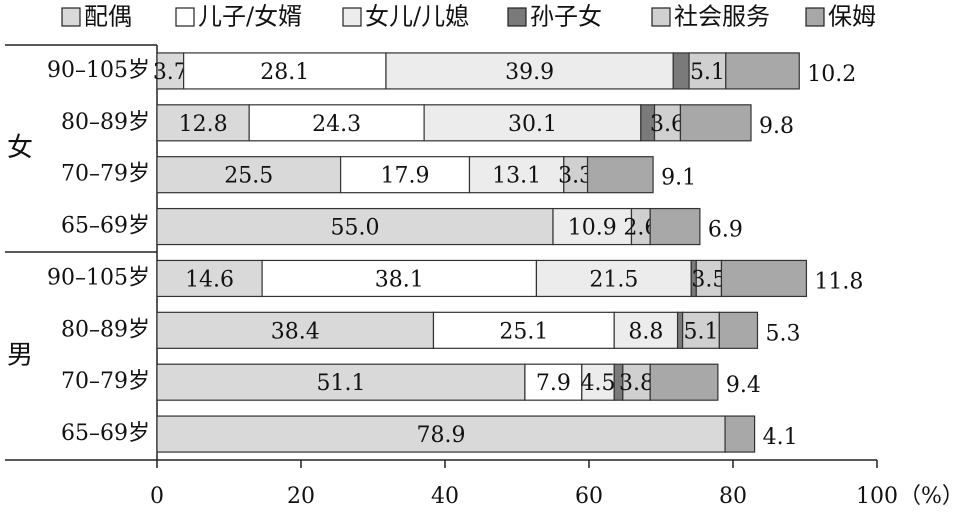  What do you see at coordinates (108, 17) in the screenshot?
I see `legend-label: 配偶` at bounding box center [108, 17].